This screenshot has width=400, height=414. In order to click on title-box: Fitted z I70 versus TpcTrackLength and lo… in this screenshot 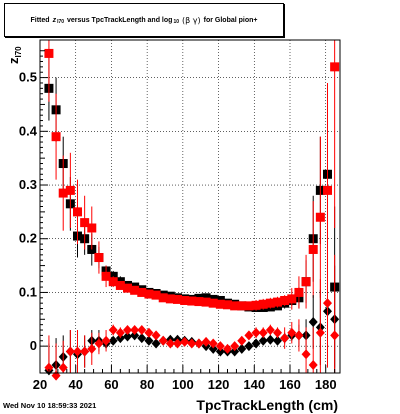, I will do `click(144, 20)`.